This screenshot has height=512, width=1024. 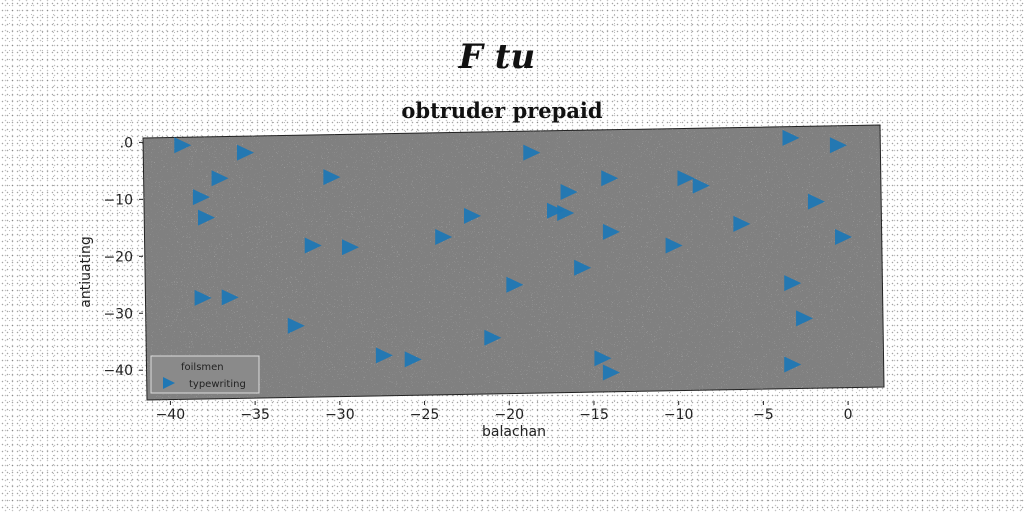 I want to click on legend: foilsmen typewriting, so click(x=205, y=374).